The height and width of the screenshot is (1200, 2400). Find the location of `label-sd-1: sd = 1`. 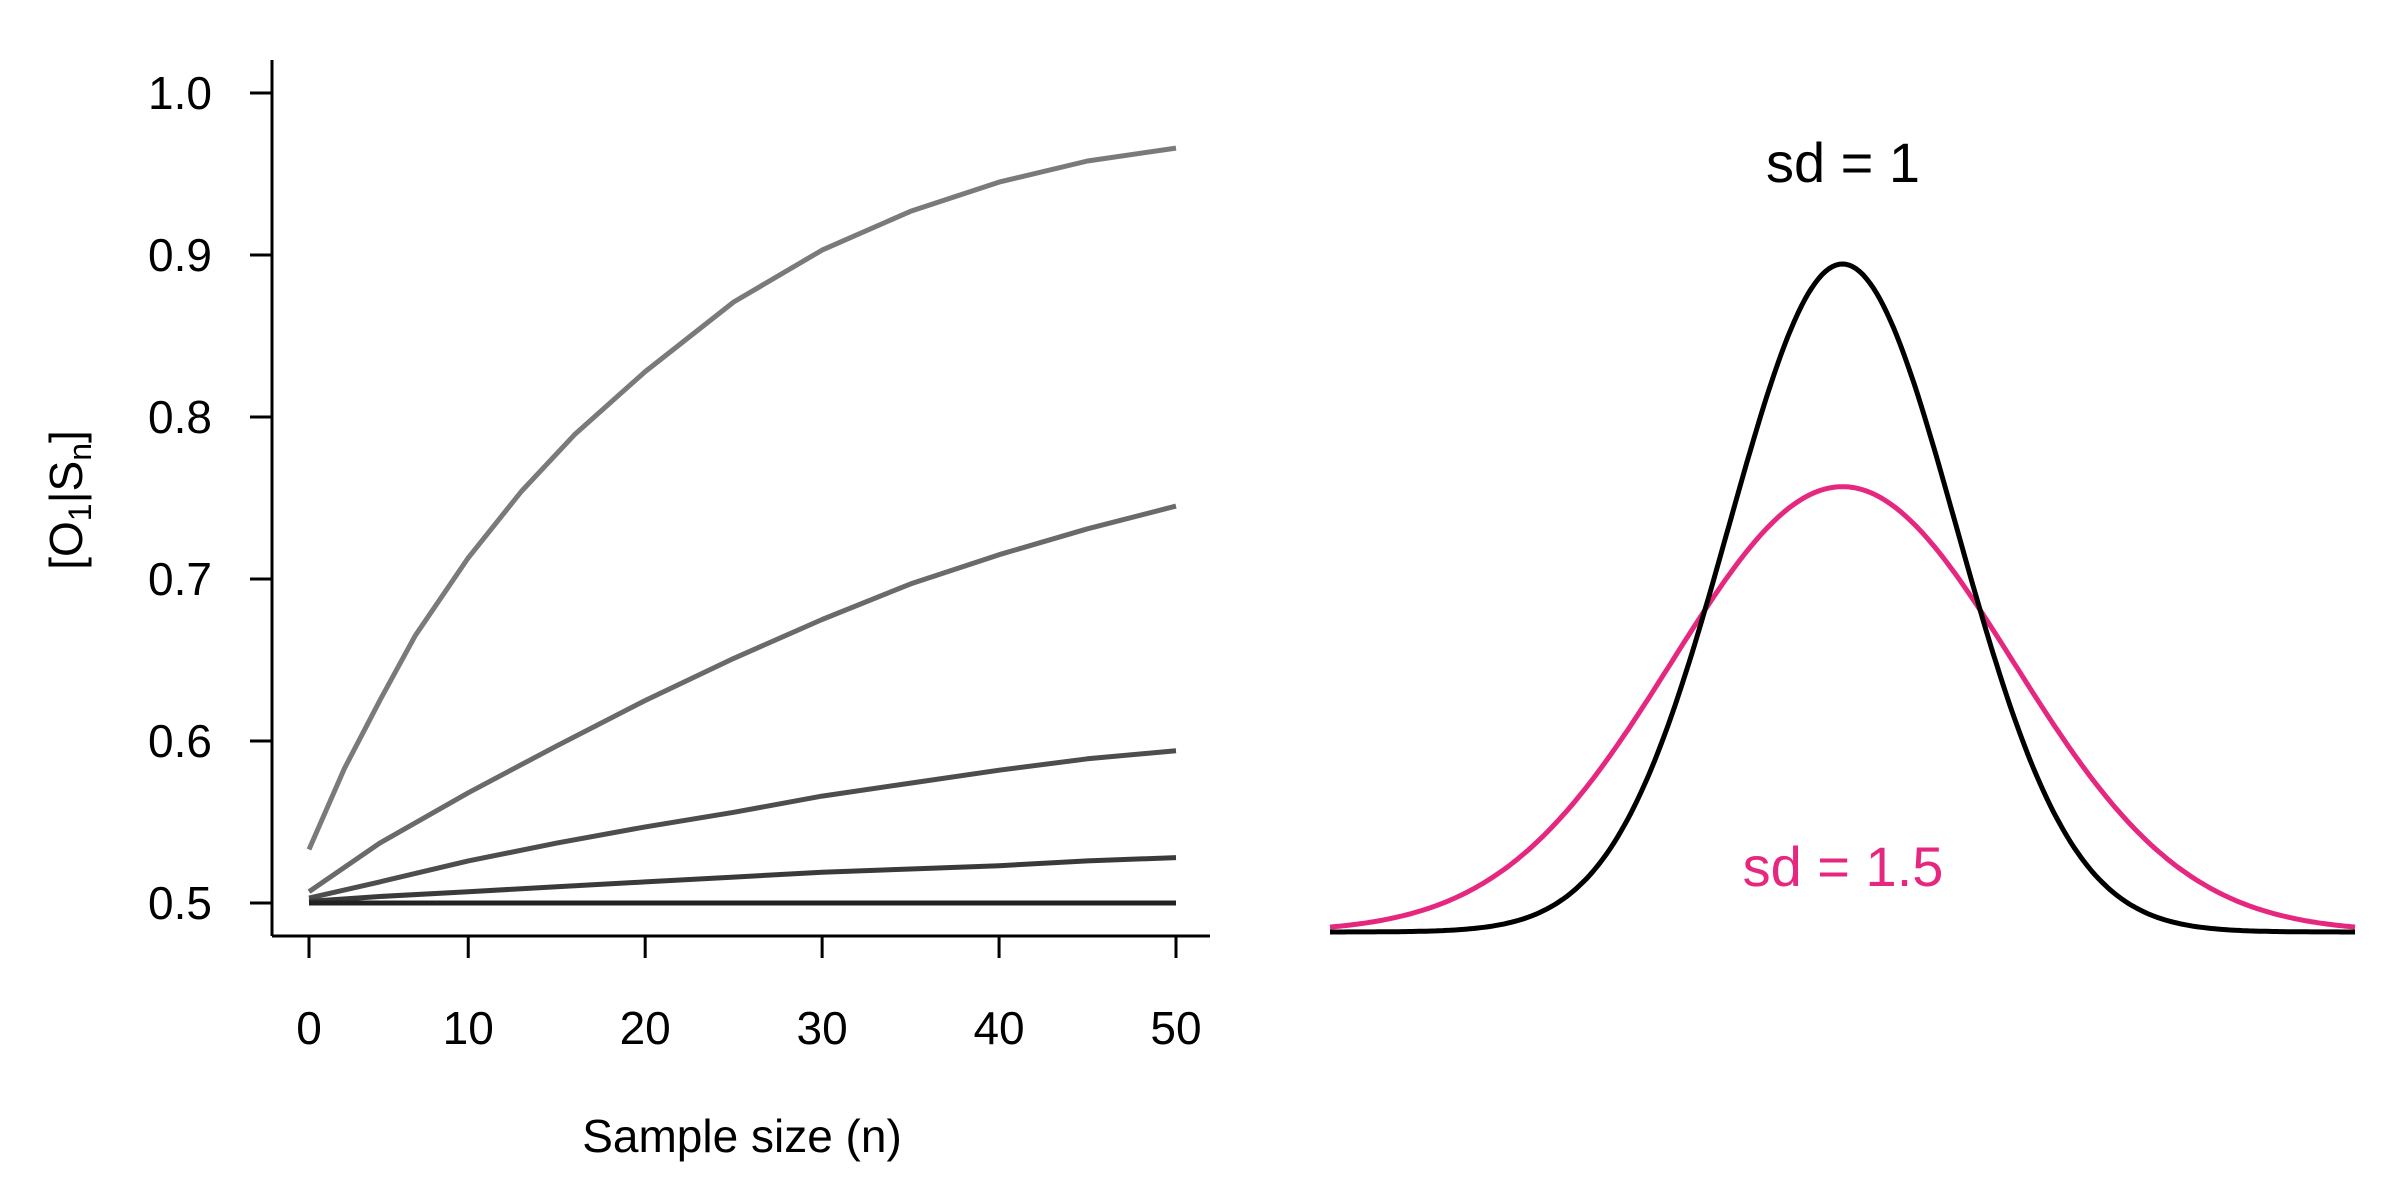

label-sd-1: sd = 1 is located at coordinates (1843, 162).